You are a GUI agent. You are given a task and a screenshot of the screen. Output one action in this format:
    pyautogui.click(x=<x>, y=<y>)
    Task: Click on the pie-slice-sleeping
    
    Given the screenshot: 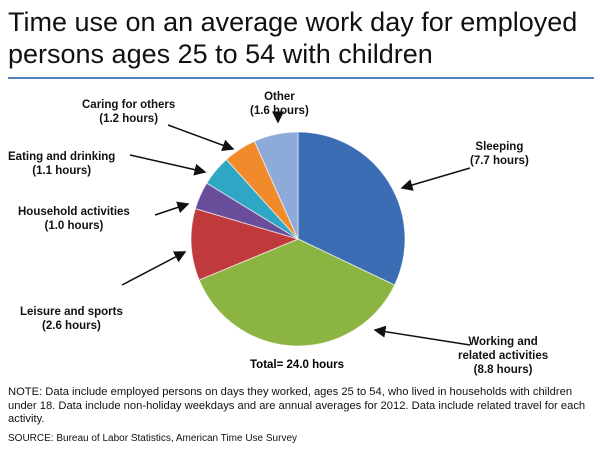 What is the action you would take?
    pyautogui.click(x=351, y=208)
    